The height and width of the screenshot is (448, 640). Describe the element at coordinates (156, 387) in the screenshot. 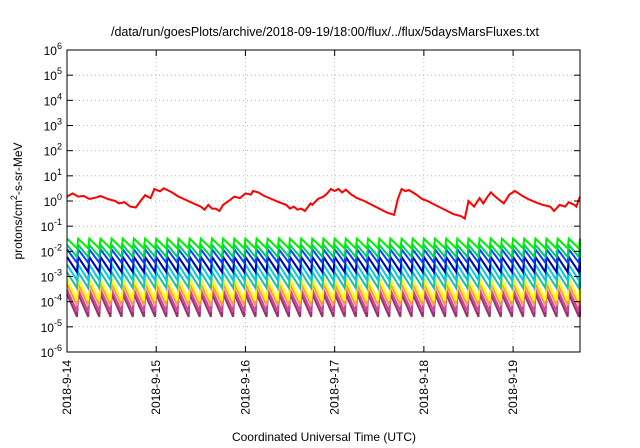

I see `x-tick-label: 2018-9-15` at that location.